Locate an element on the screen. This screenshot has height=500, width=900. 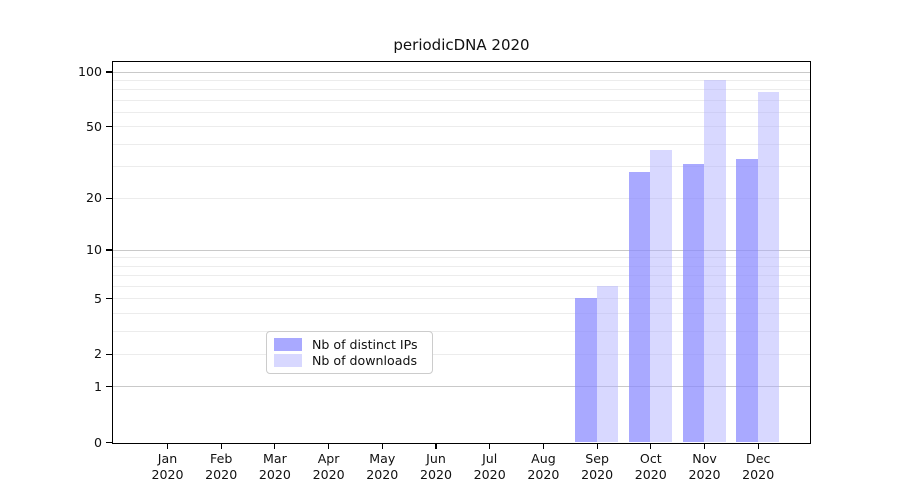
x-tick-label-feb: Feb 2020 is located at coordinates (221, 466).